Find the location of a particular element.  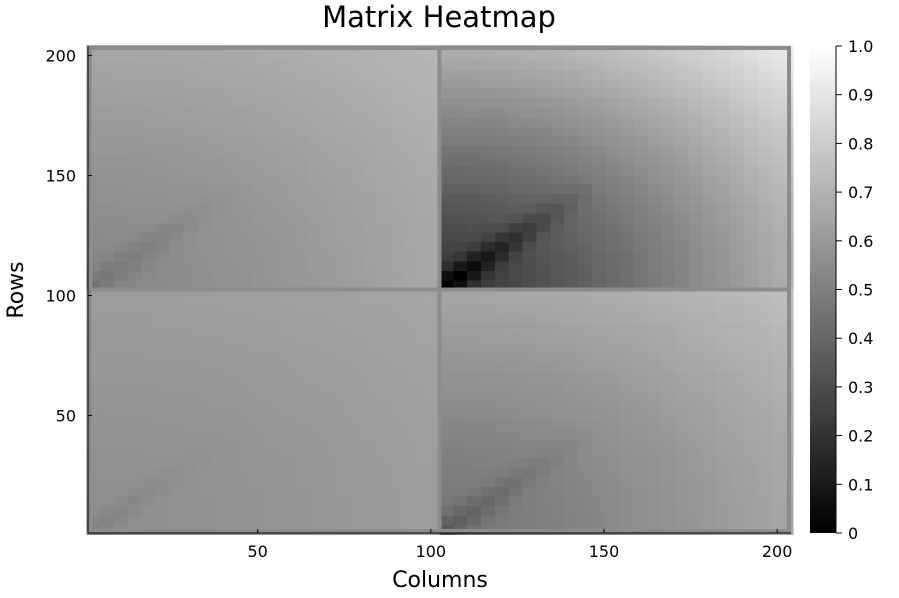

y-tick-label: 50 is located at coordinates (66, 415).